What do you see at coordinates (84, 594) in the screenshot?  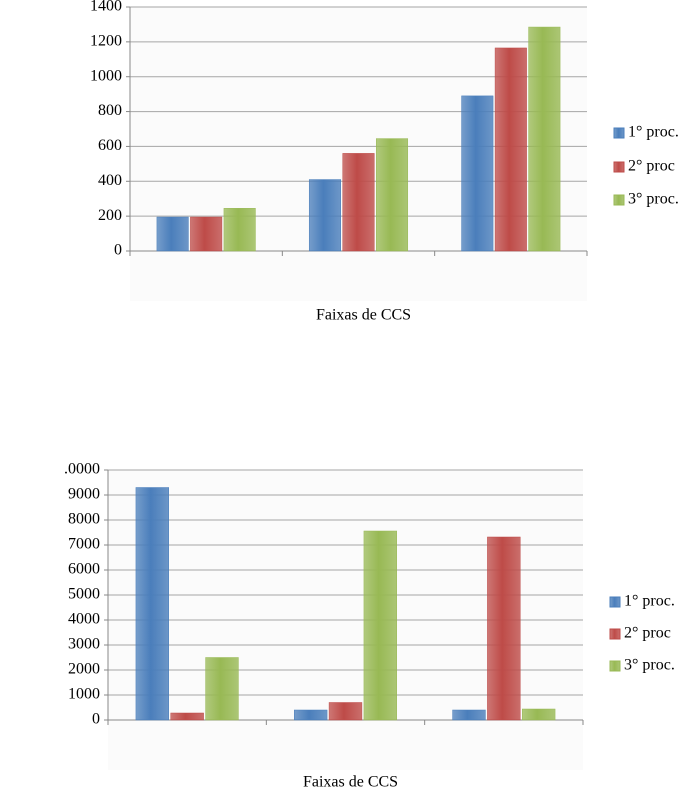 I see `y-tick-label: 5000` at bounding box center [84, 594].